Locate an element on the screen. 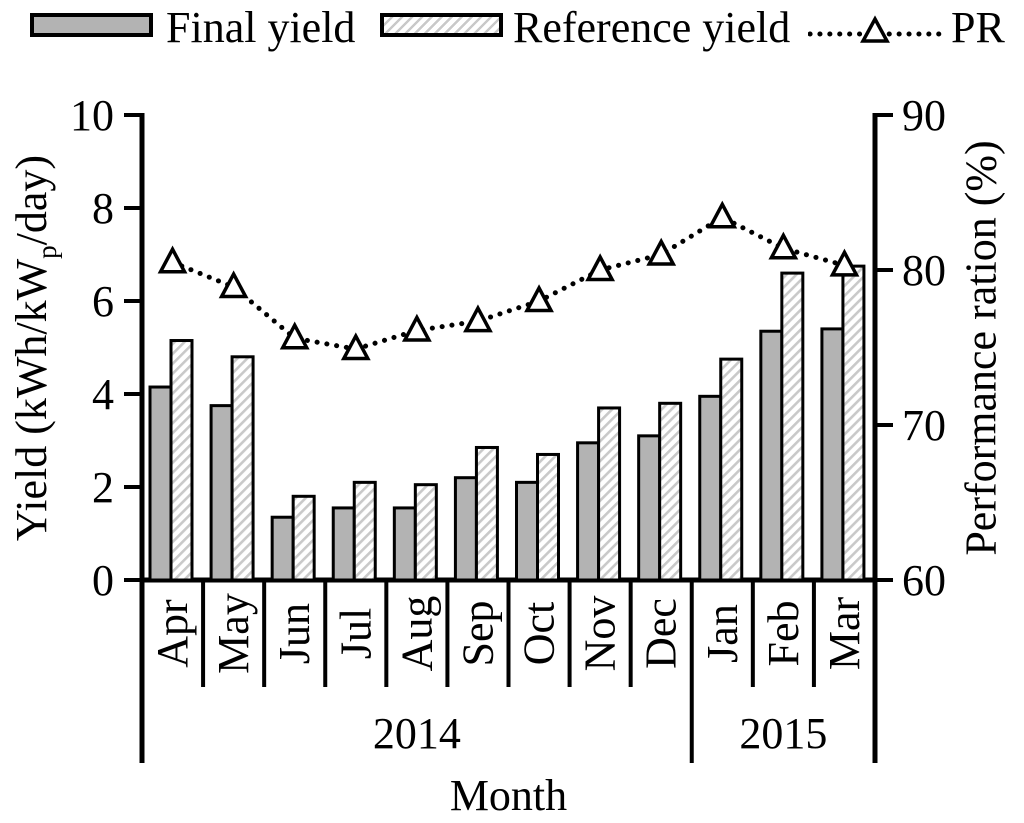 This screenshot has width=1024, height=823. y-axis-right-tick-label: 90 is located at coordinates (924, 115).